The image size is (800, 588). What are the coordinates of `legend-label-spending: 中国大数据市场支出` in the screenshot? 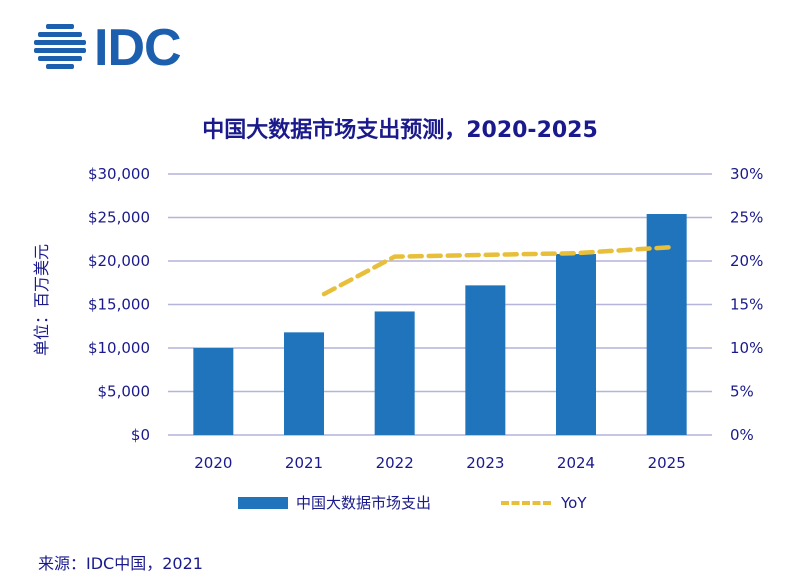 It's located at (364, 503).